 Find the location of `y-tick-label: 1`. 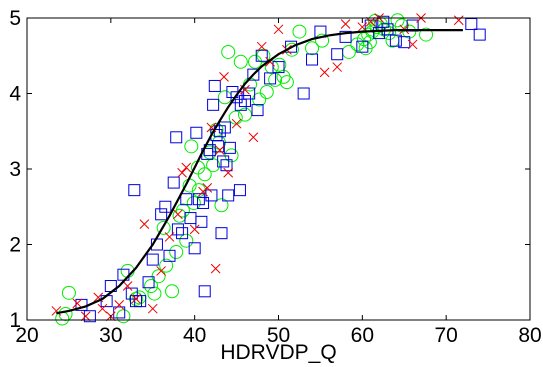

y-tick-label: 1 is located at coordinates (15, 320).